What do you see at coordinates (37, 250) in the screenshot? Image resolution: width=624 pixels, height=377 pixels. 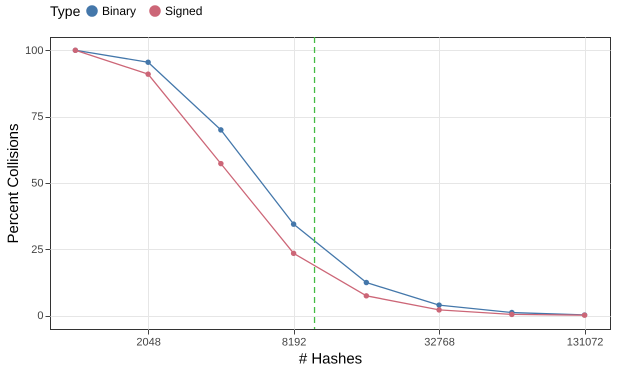 I see `y-tick-label: 25` at bounding box center [37, 250].